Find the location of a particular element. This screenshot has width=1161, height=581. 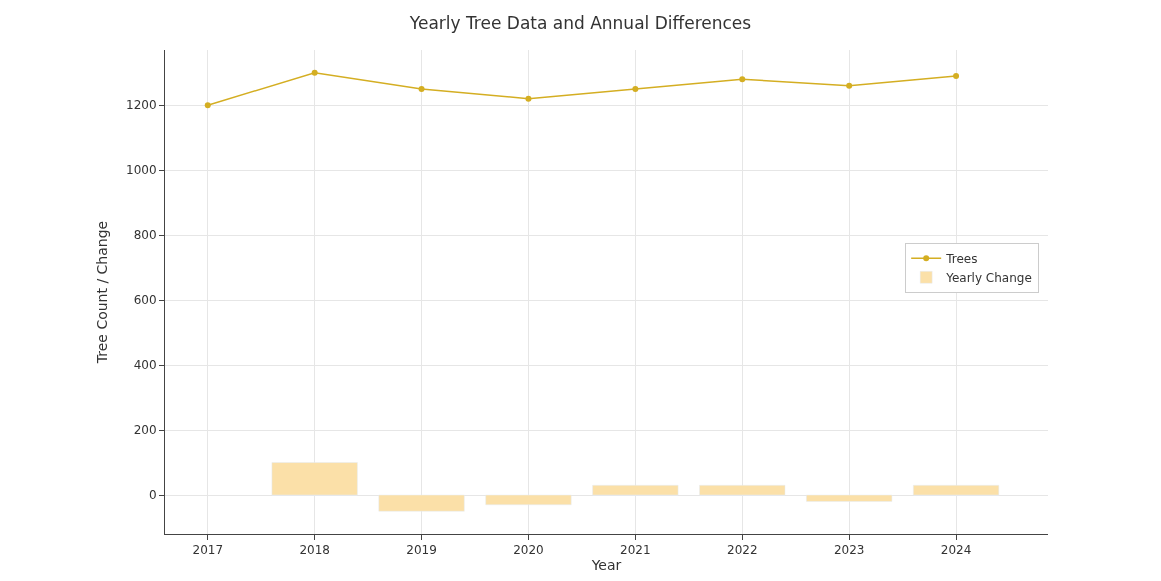

y-axis-title: Tree Count / Change is located at coordinates (101, 292).